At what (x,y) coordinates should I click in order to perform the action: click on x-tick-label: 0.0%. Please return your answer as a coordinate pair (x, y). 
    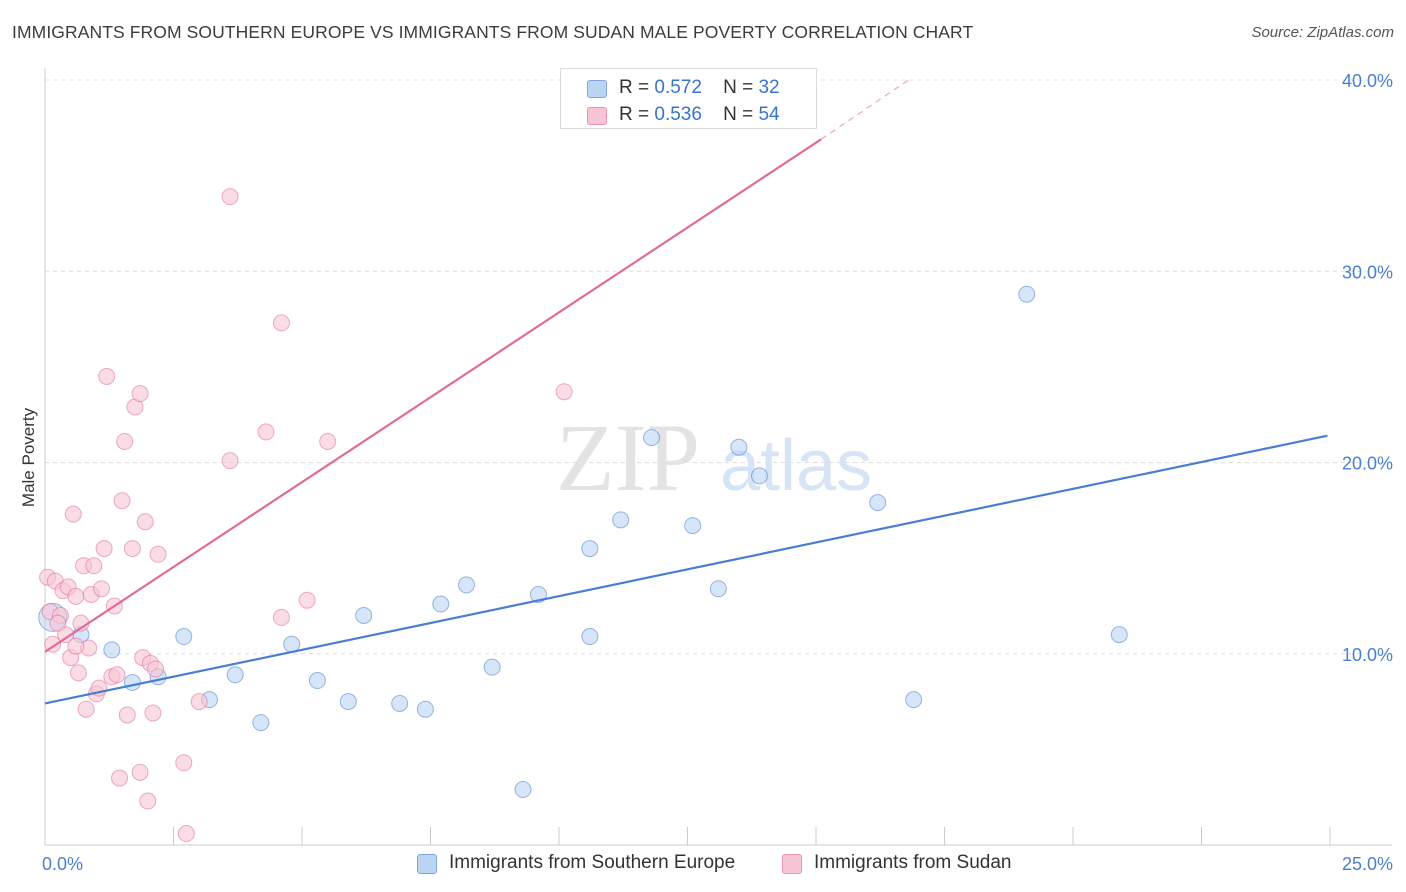
    Looking at the image, I should click on (62, 864).